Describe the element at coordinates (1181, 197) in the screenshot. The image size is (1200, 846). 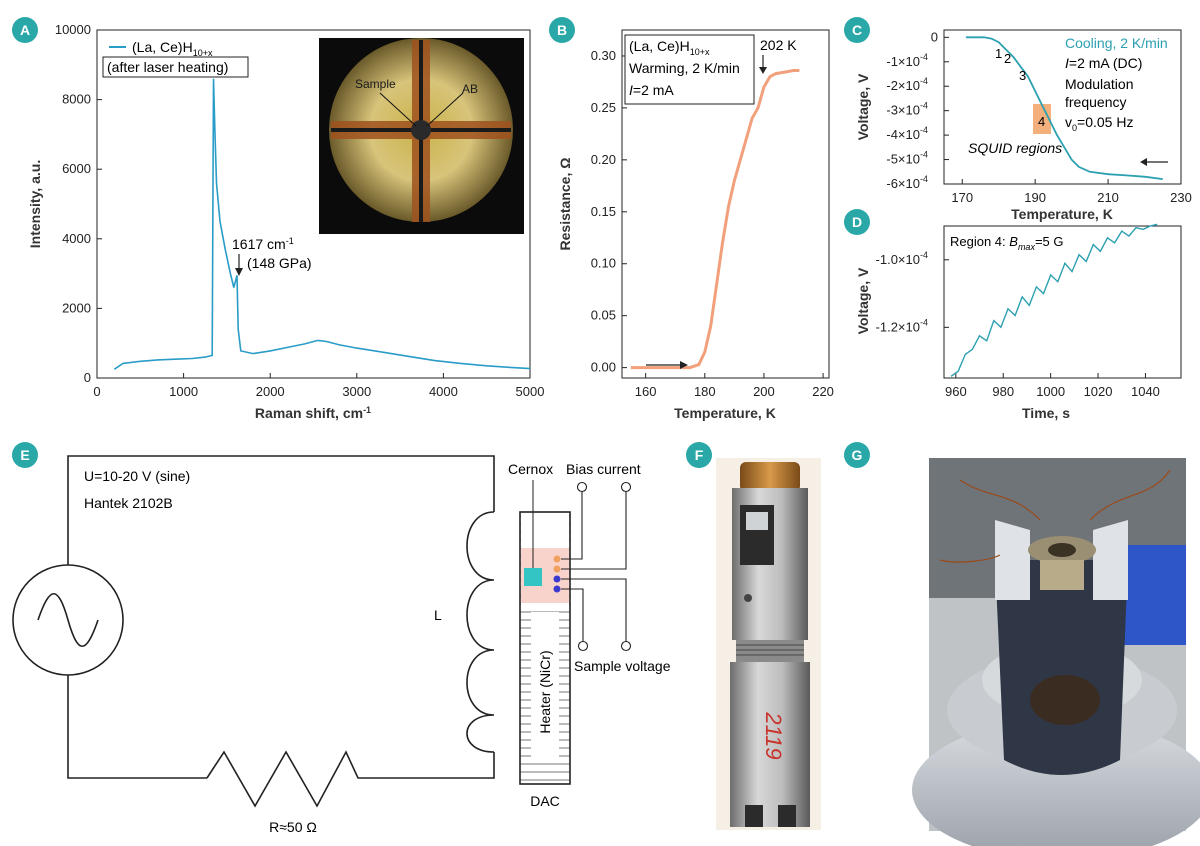
I see `x-tick-label: 230` at that location.